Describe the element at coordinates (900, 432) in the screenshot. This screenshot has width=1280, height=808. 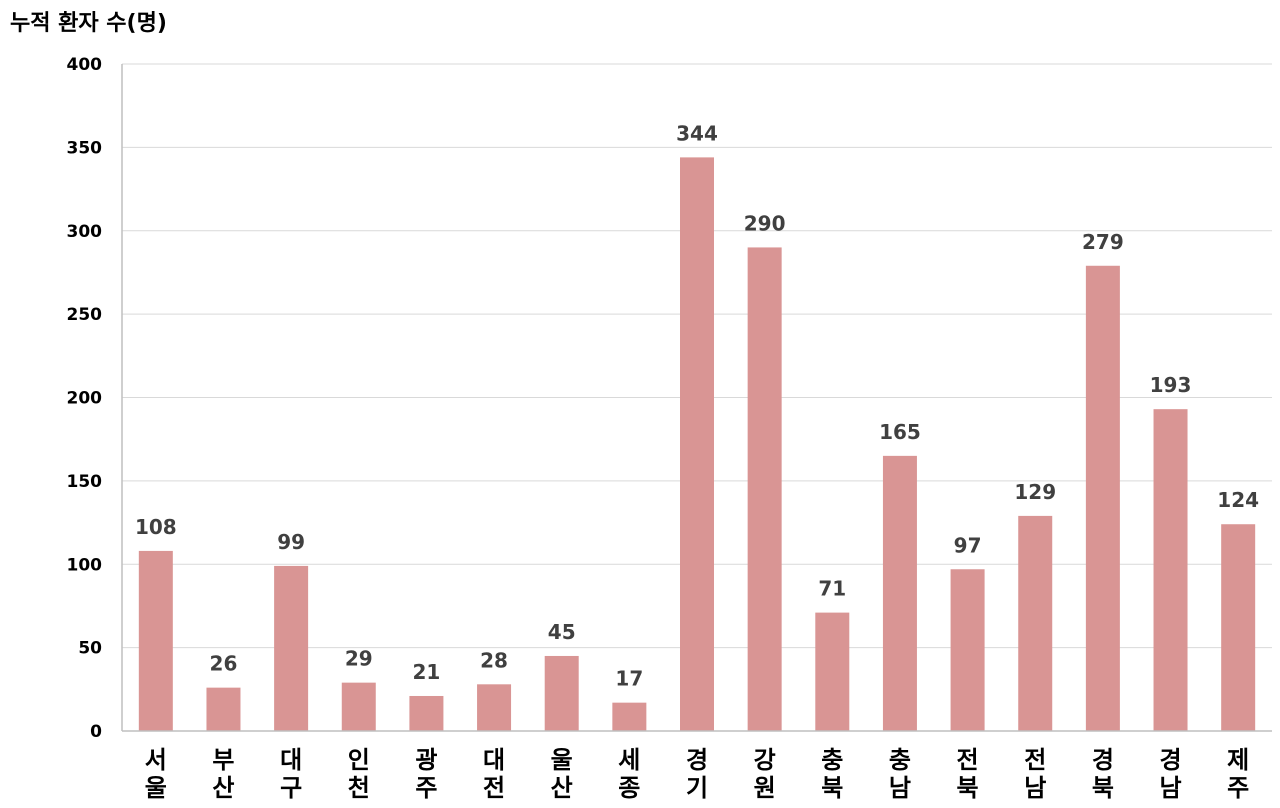
I see `data-label: 165` at that location.